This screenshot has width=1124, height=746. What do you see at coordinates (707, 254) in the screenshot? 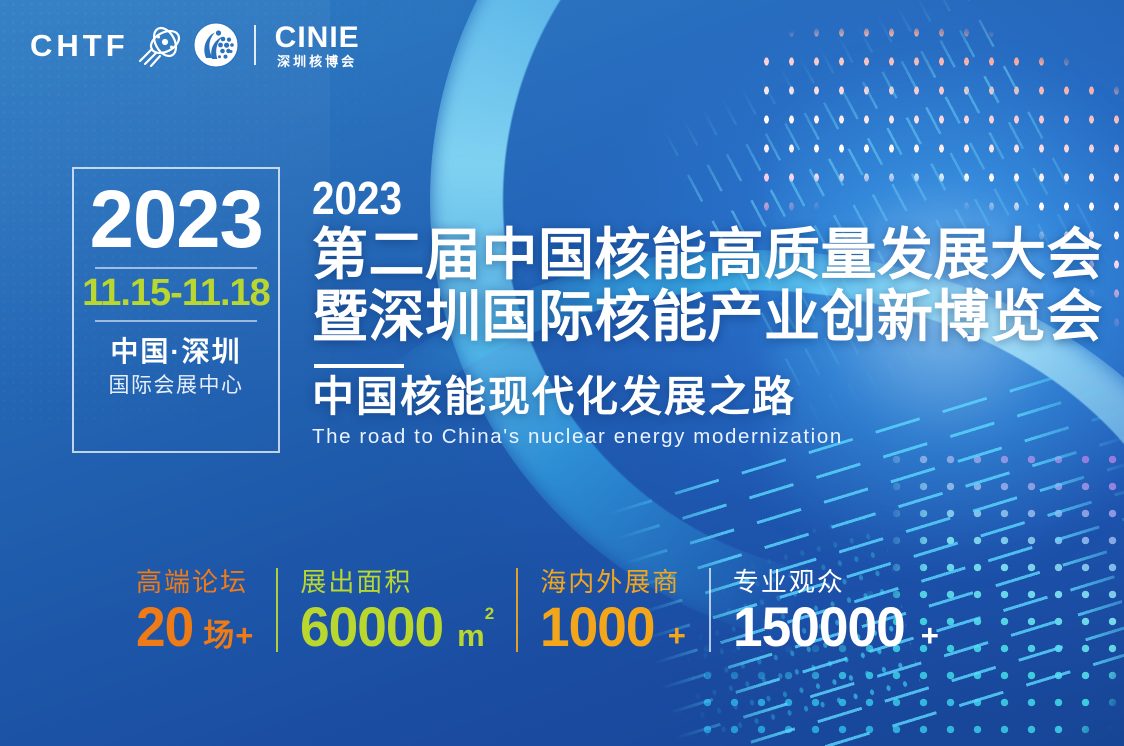
I see `title-line-1: 第二届中国核能高质量发展大会` at bounding box center [707, 254].